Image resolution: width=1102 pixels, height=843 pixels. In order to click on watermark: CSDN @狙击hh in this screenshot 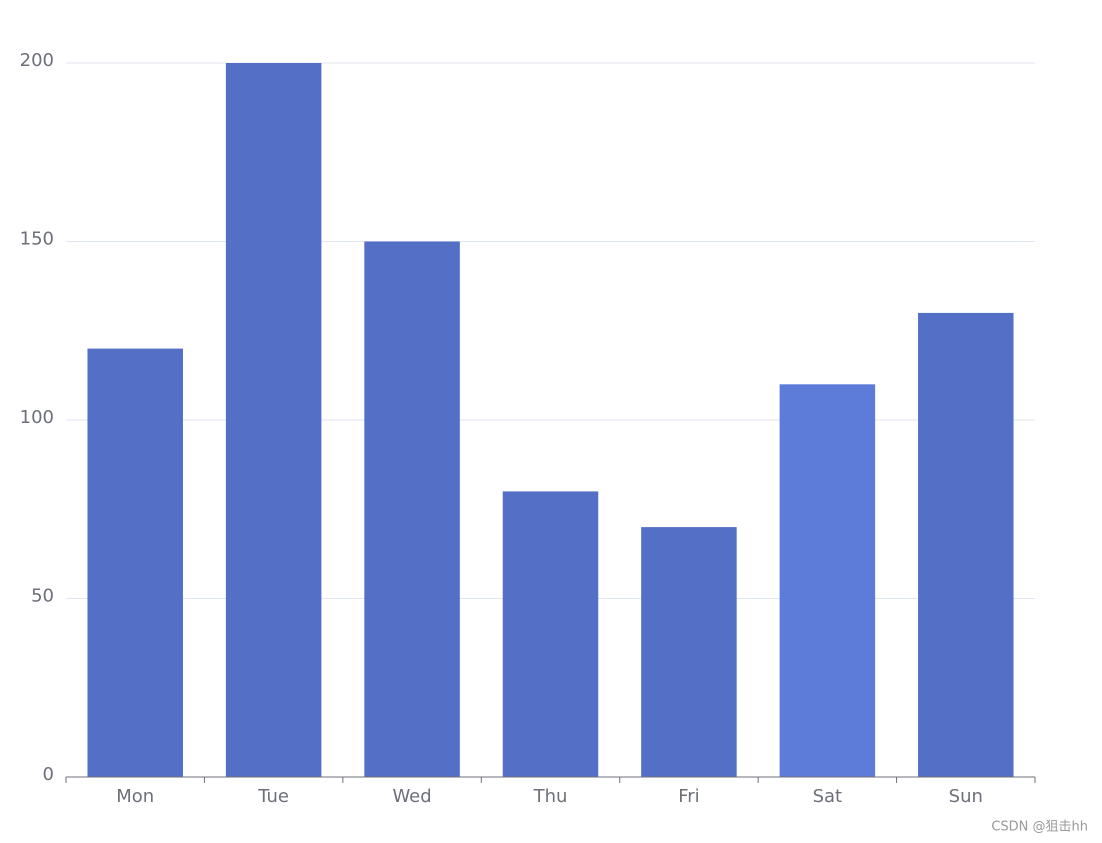, I will do `click(1039, 827)`.